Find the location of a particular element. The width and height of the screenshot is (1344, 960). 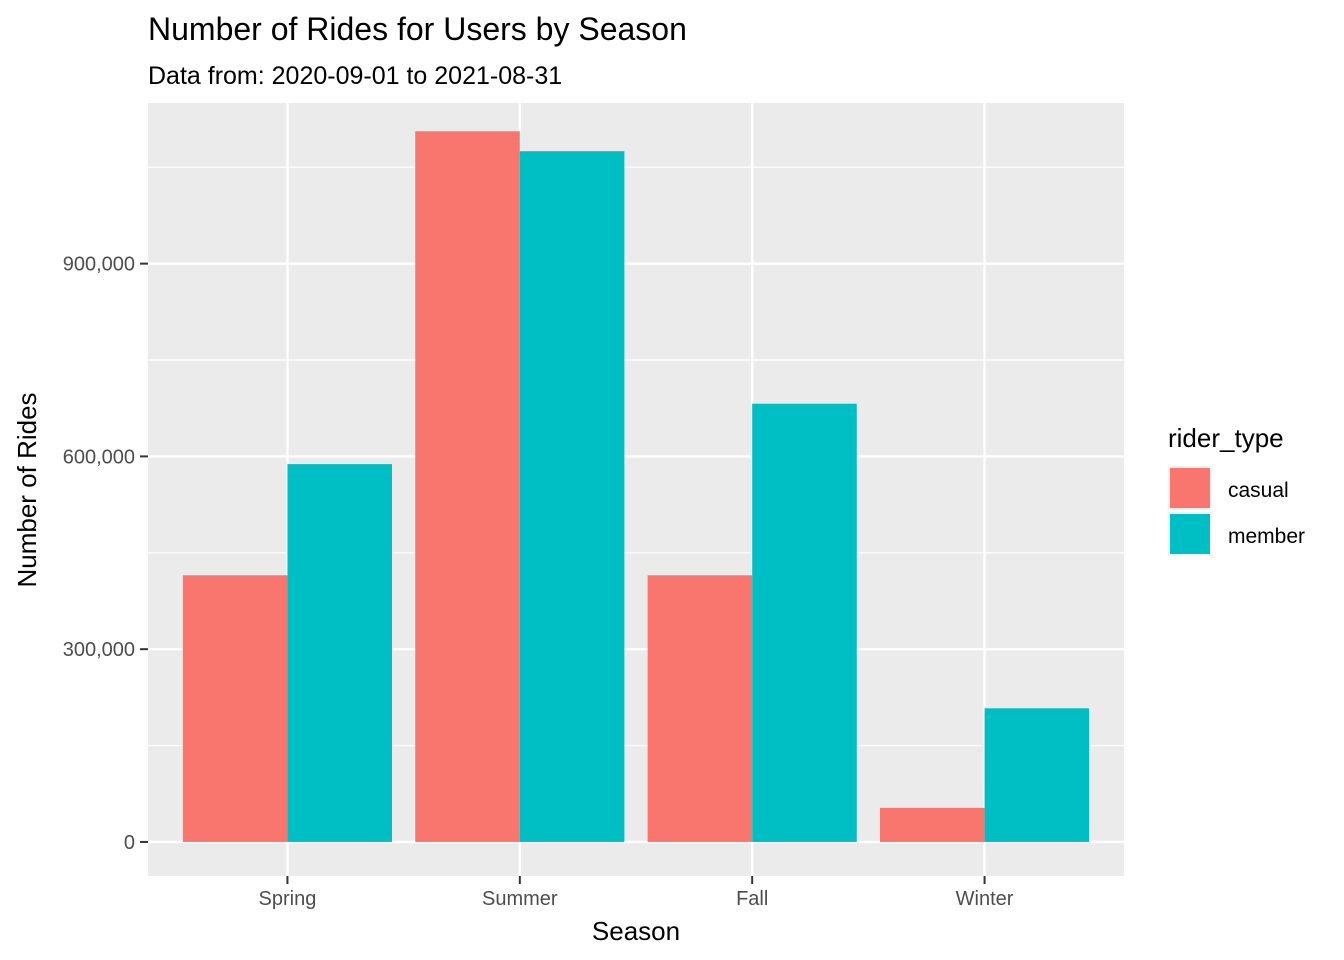

x-axis-title: Season is located at coordinates (636, 931).